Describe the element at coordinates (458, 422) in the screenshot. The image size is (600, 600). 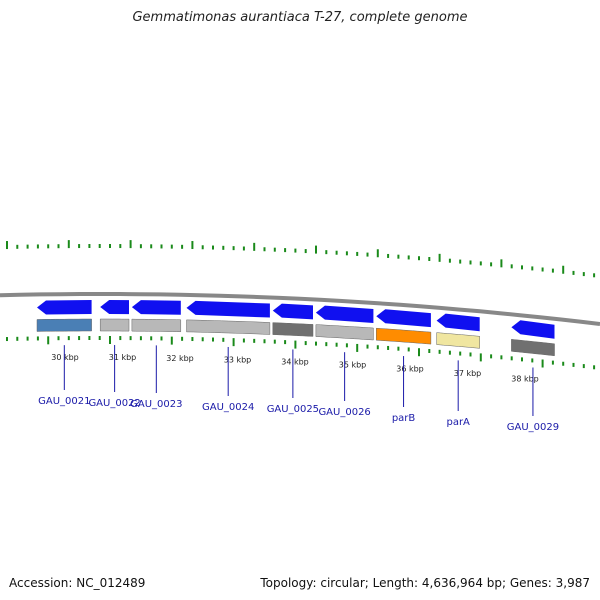
I see `gene-label: parA` at that location.